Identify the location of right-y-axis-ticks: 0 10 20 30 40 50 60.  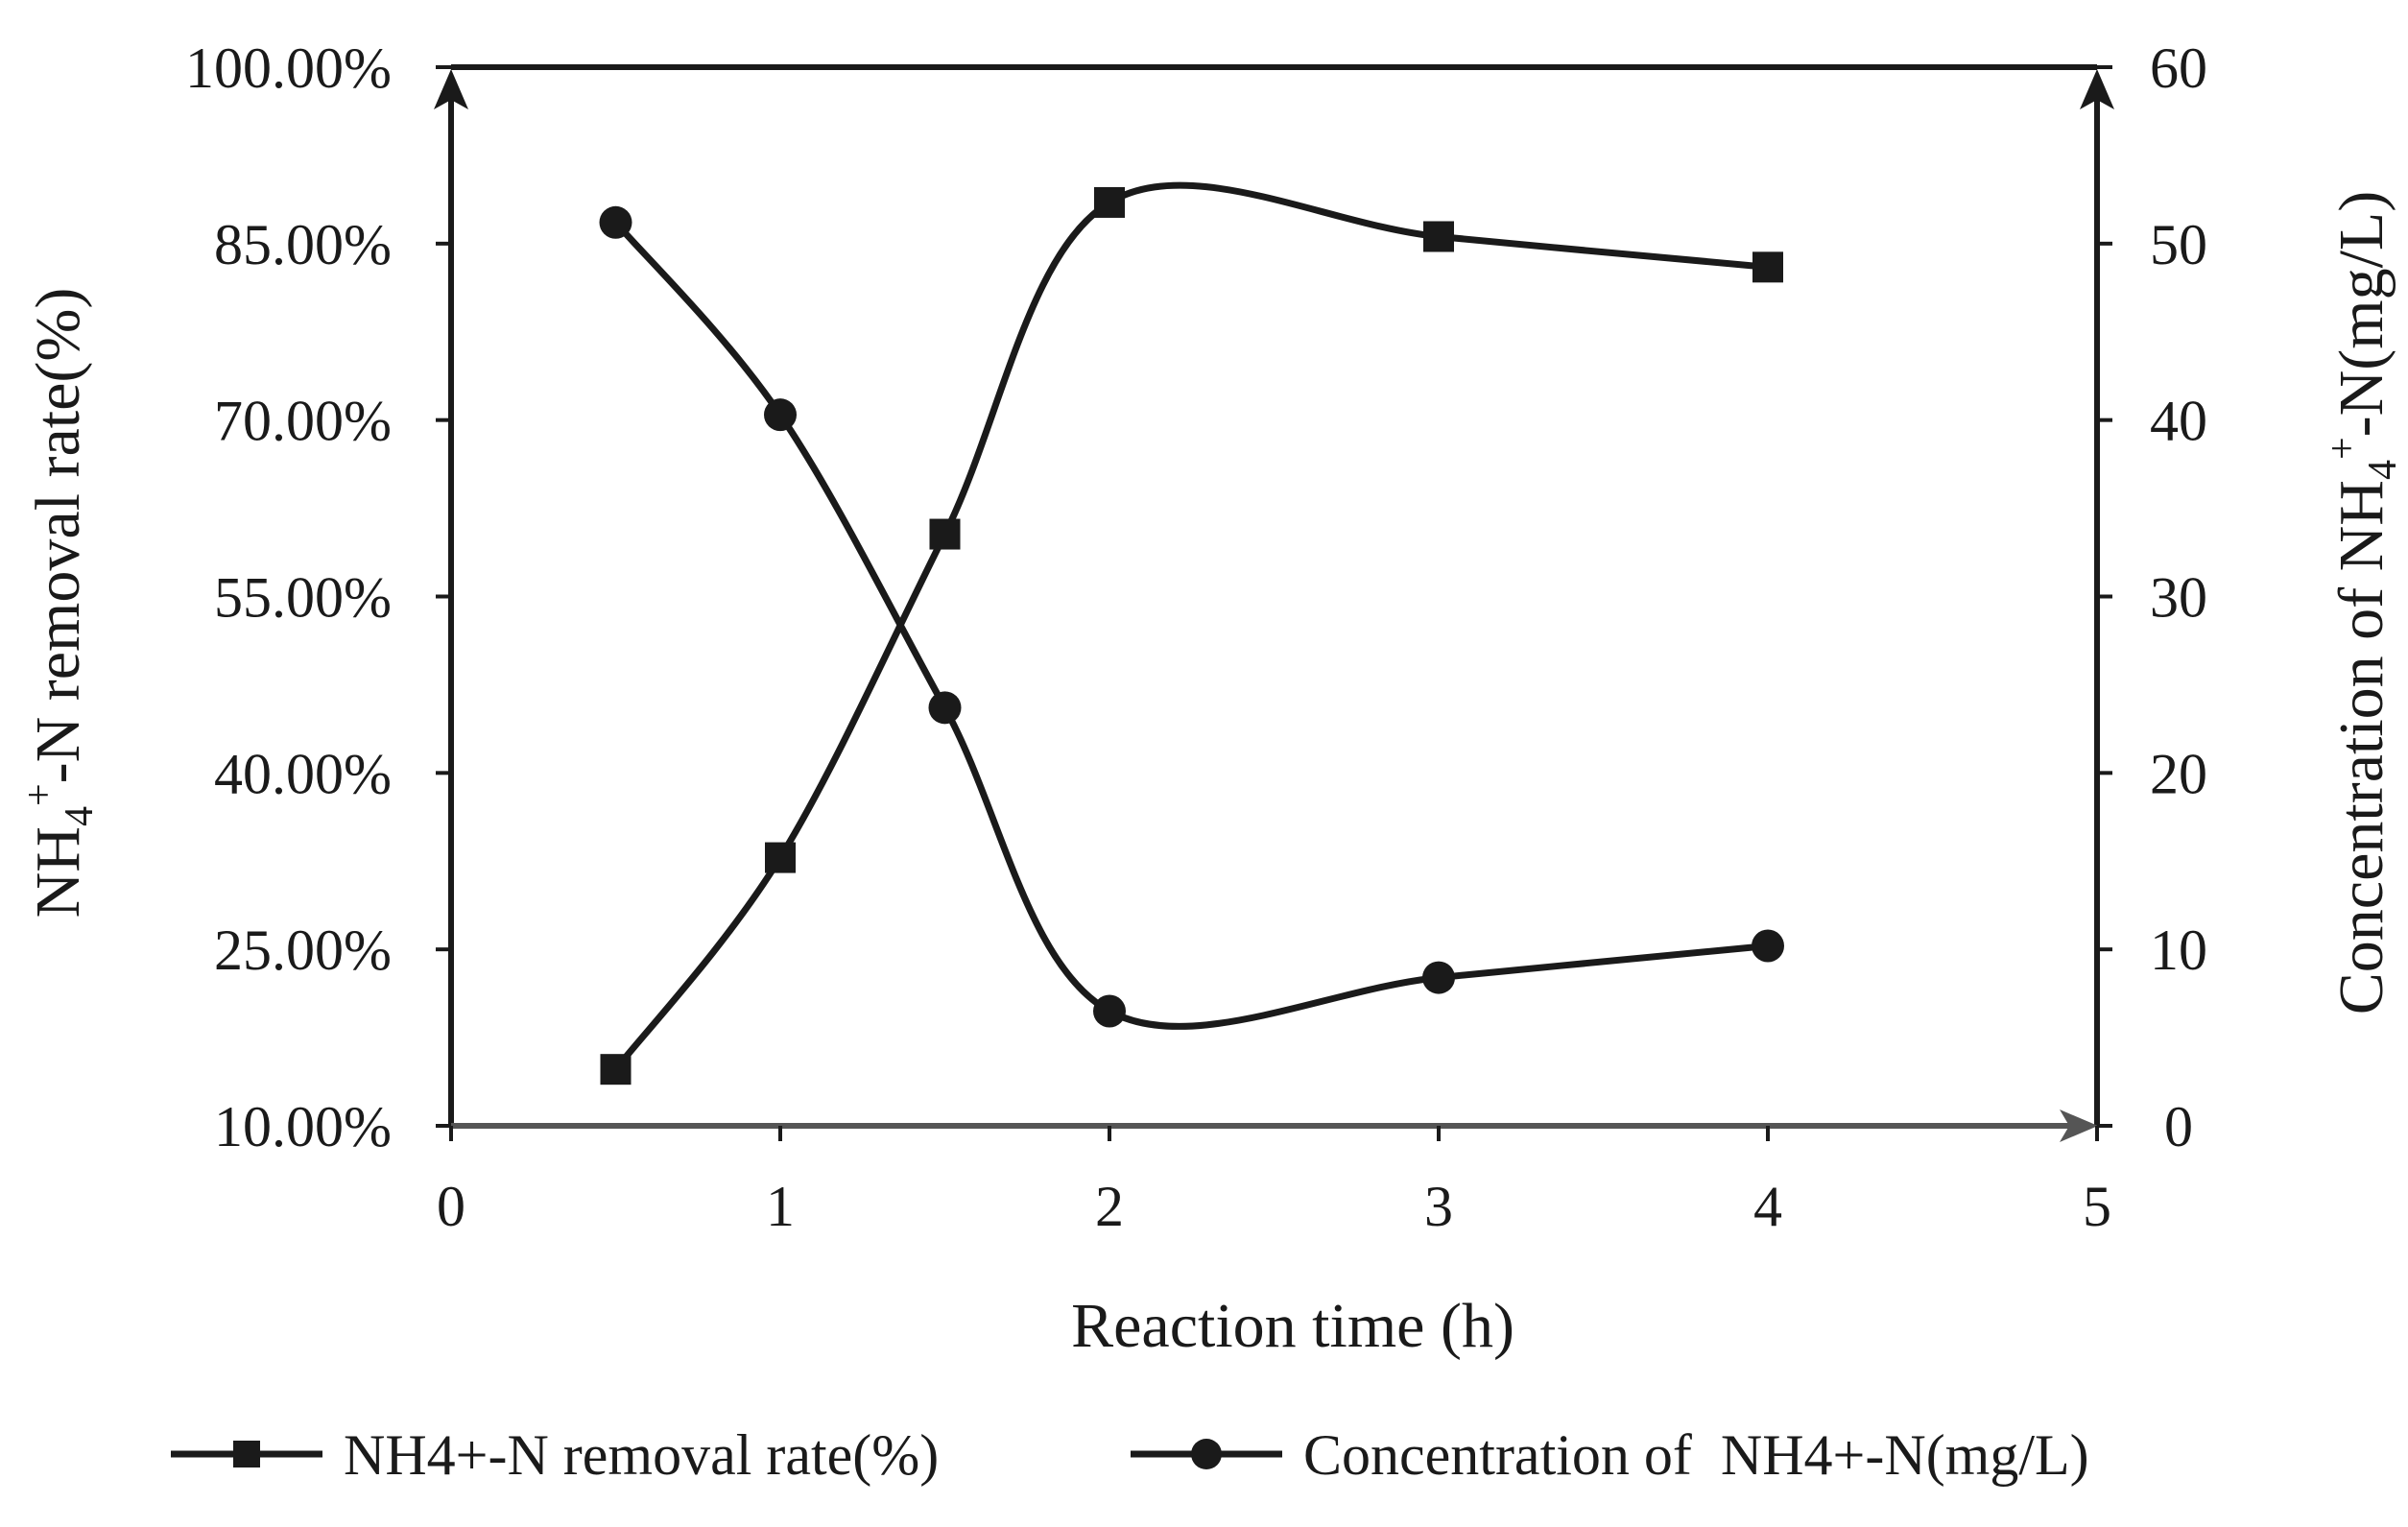
(2152, 597).